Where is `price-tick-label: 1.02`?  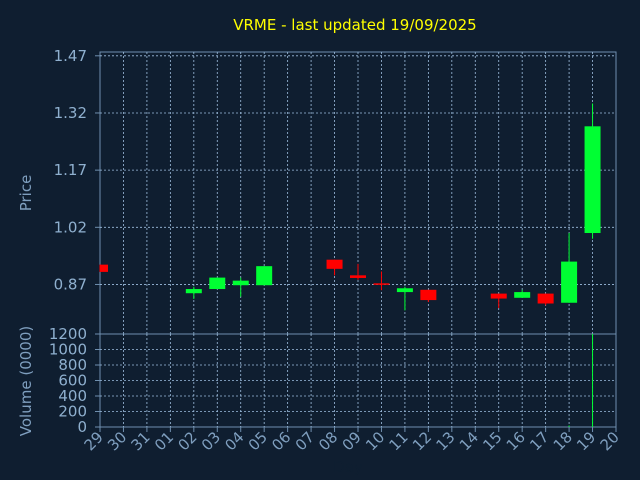 price-tick-label: 1.02 is located at coordinates (70, 227).